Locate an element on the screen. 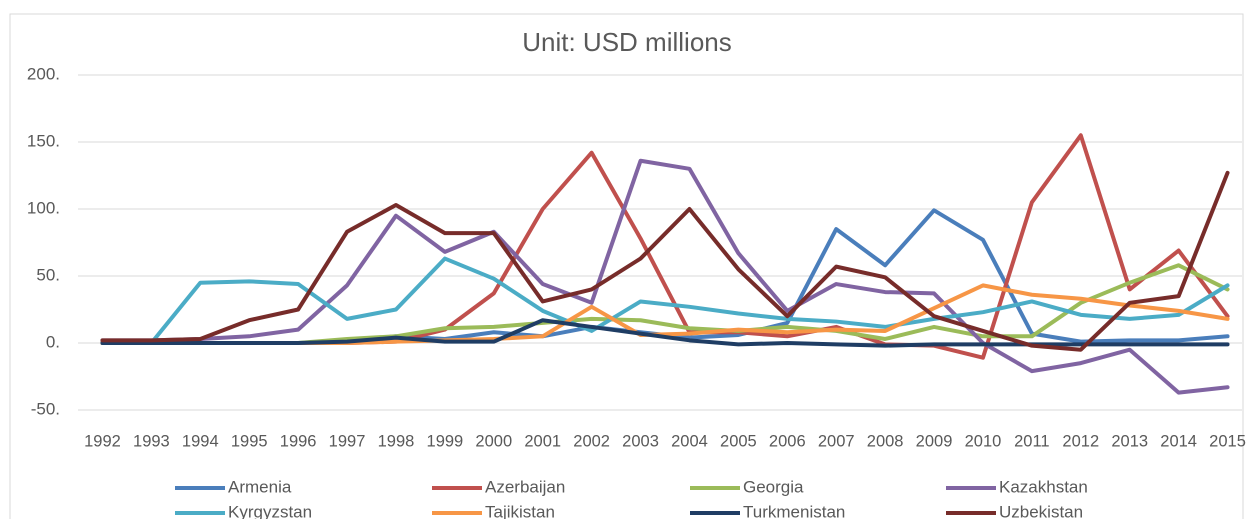 This screenshot has width=1254, height=524. x-tick-label: 2013 is located at coordinates (1129, 441).